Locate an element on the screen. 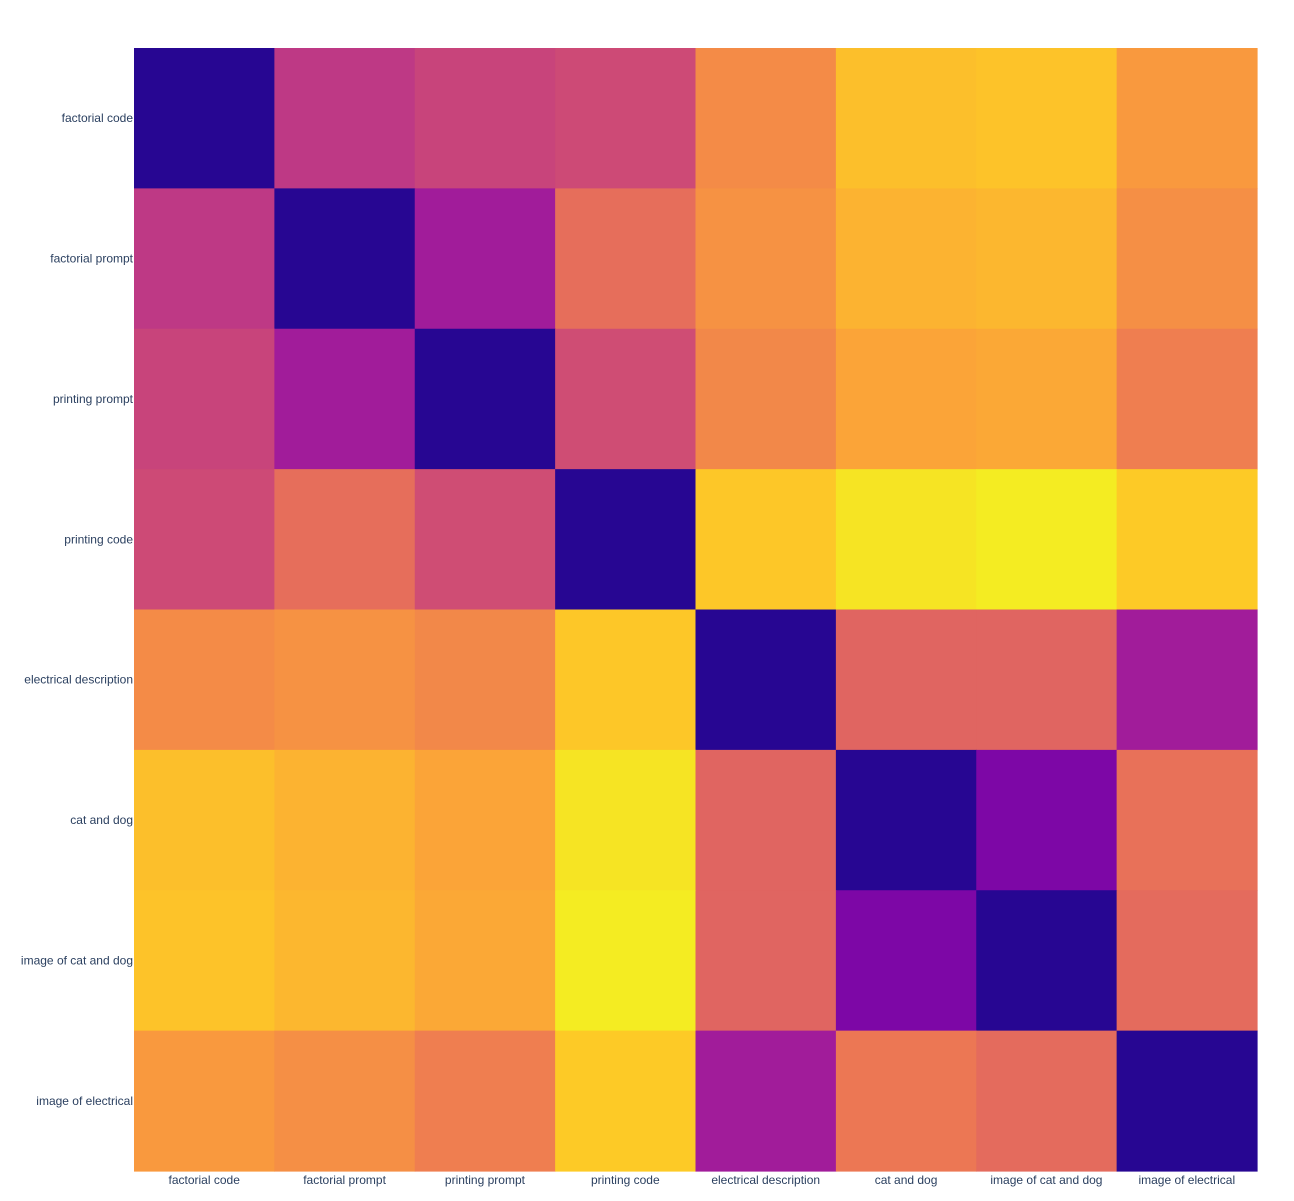  heatmap-cell-image-of-electrical-x-factorial-code is located at coordinates (204, 1101).